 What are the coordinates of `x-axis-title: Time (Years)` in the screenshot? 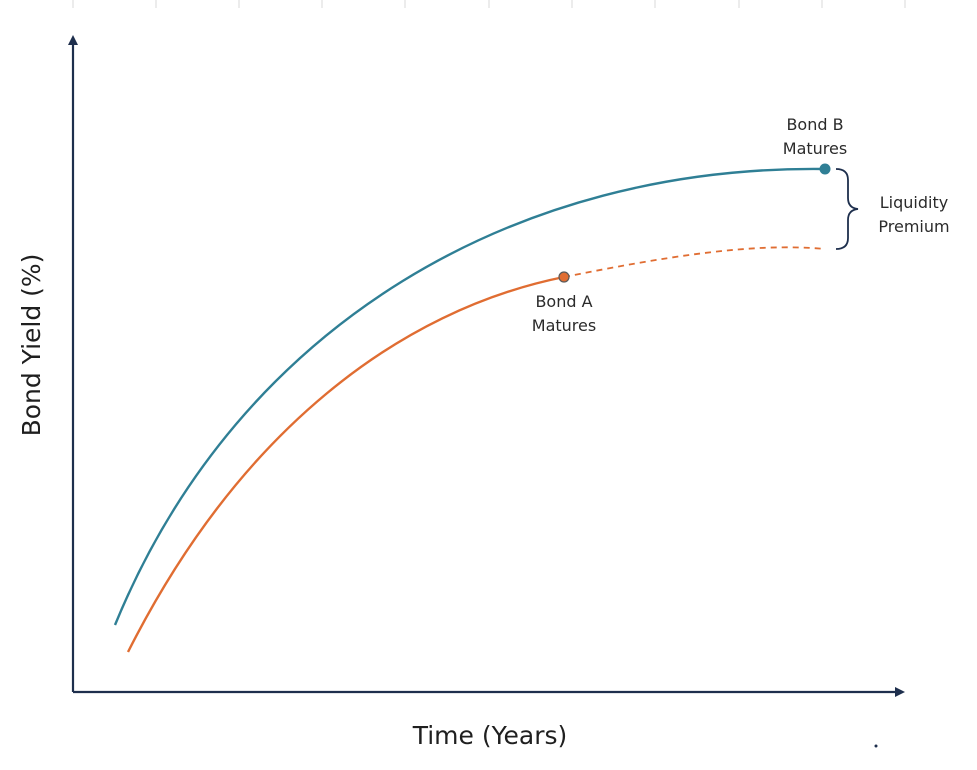 It's located at (490, 735).